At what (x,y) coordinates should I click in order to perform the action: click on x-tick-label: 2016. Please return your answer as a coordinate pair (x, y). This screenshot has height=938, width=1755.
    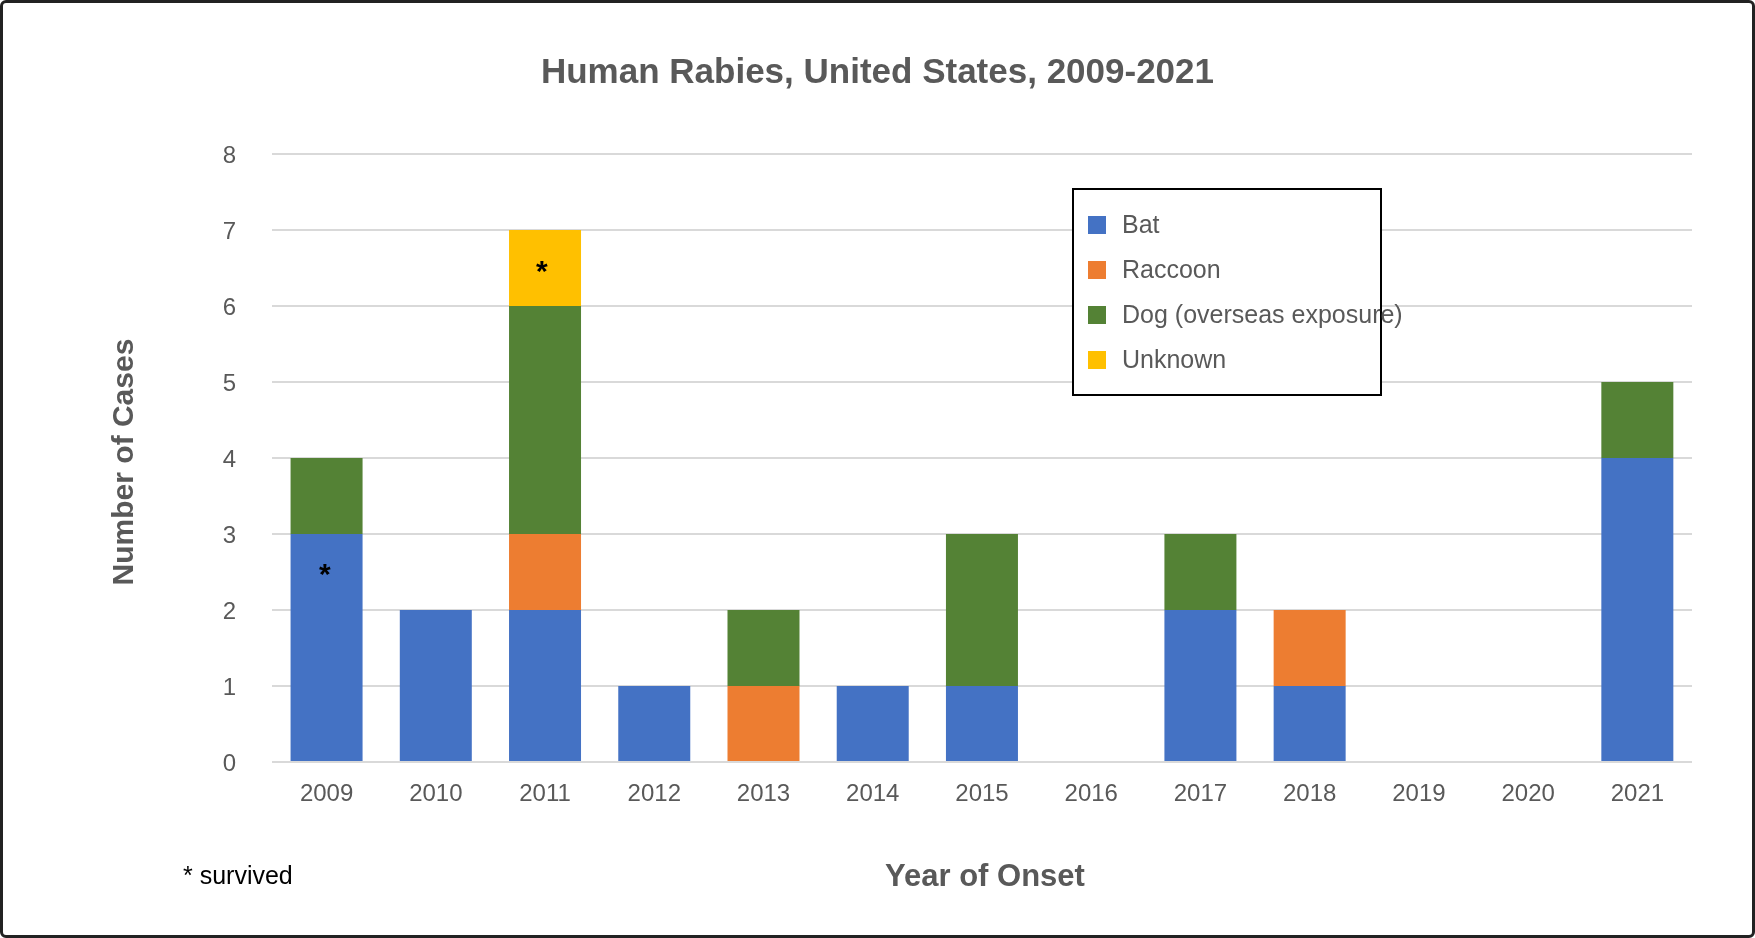
    Looking at the image, I should click on (1091, 793).